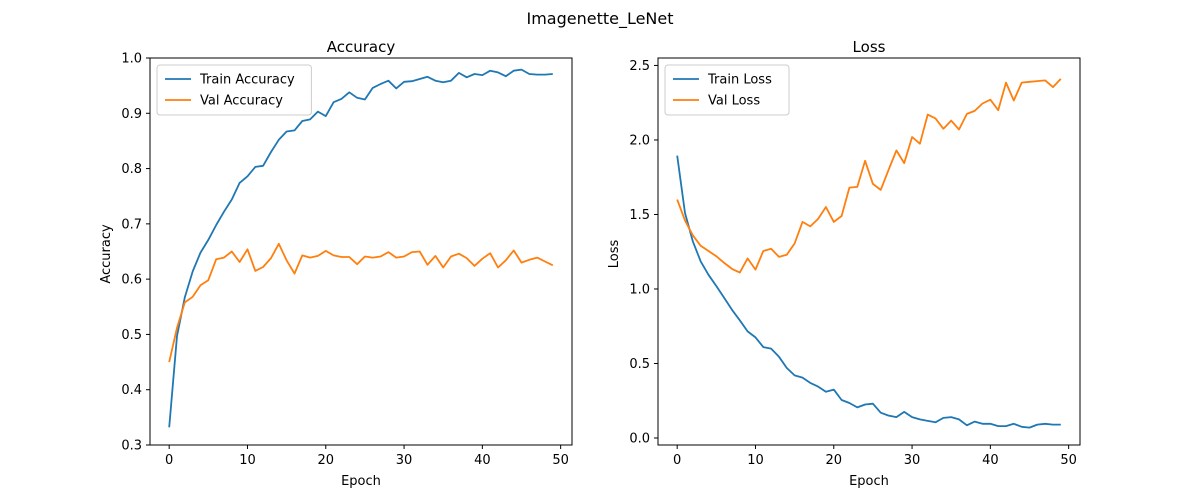  Describe the element at coordinates (560, 460) in the screenshot. I see `accuracy-x-tick-label: 50` at that location.